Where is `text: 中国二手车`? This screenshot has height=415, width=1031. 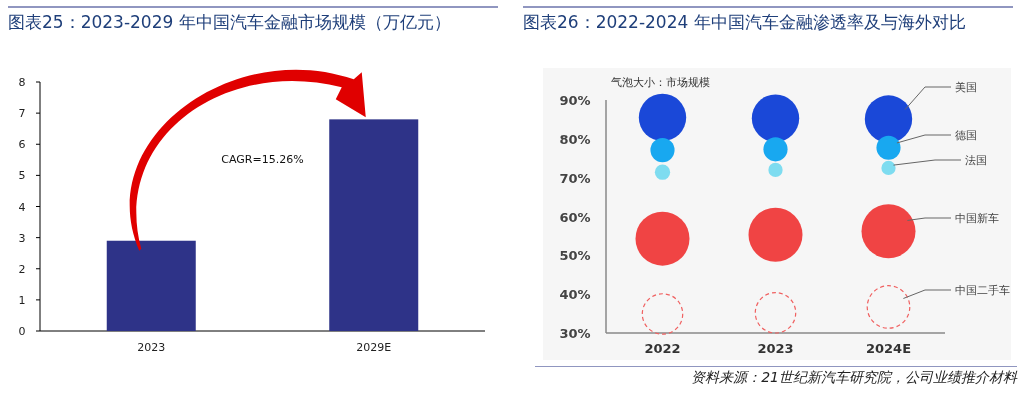 text: 中国二手车 is located at coordinates (982, 290).